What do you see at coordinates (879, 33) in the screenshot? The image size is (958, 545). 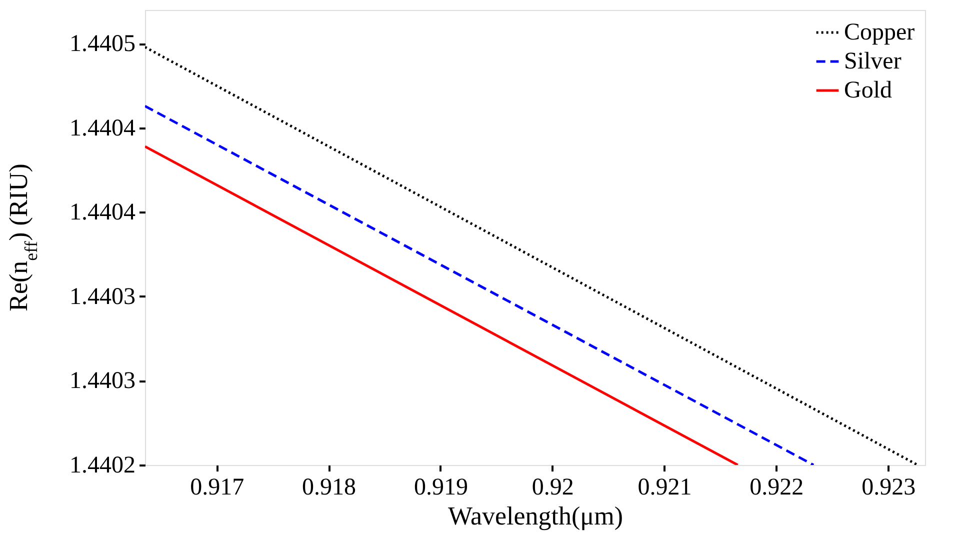 I see `legend-label: Copper` at bounding box center [879, 33].